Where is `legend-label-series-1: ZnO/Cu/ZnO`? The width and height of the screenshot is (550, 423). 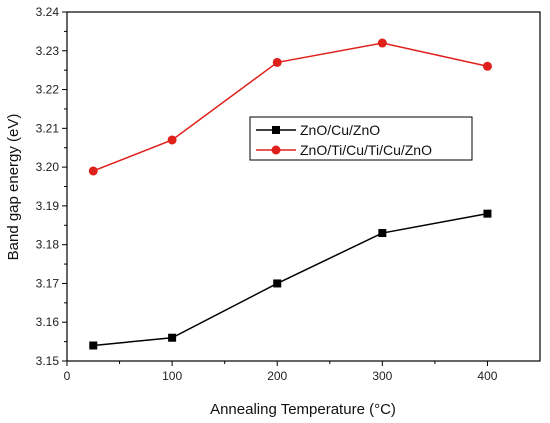
legend-label-series-1: ZnO/Cu/ZnO is located at coordinates (340, 130).